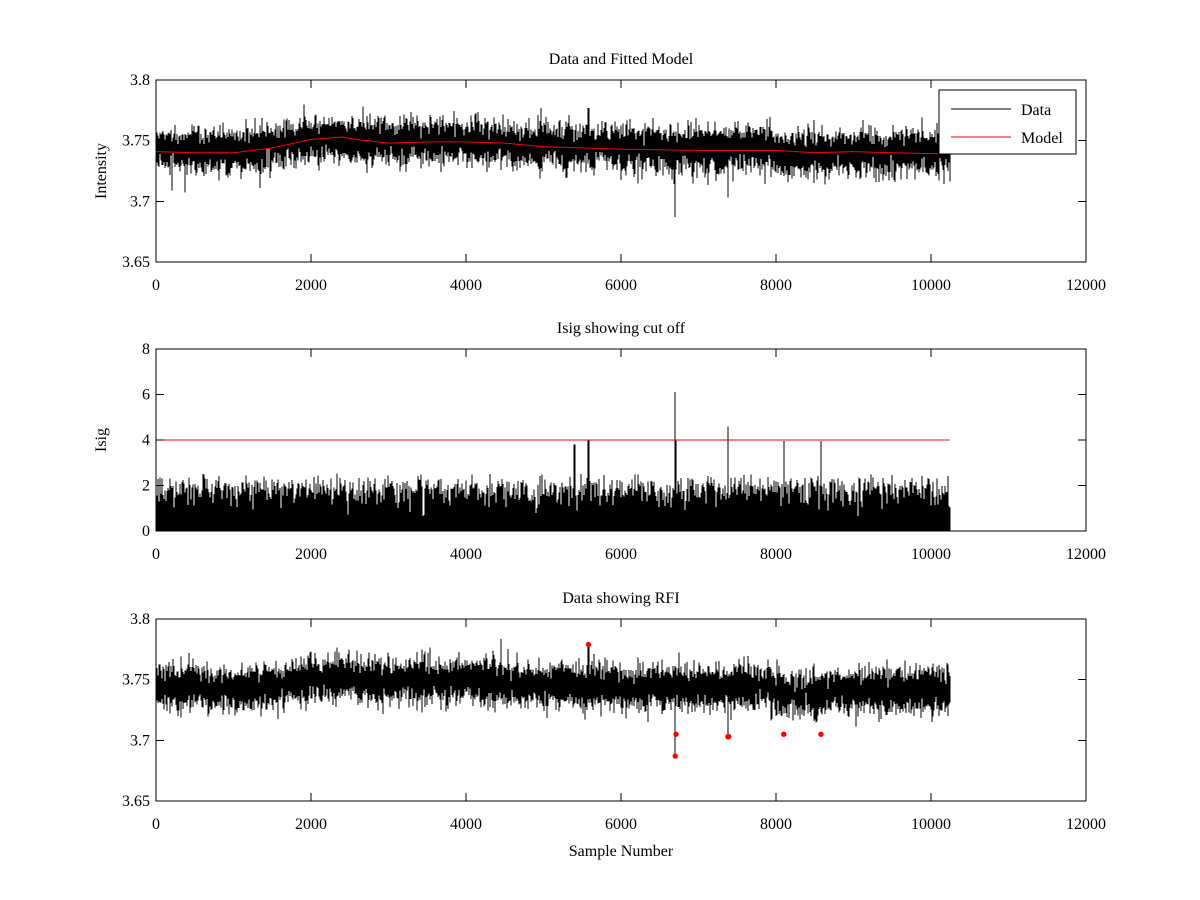 The image size is (1200, 900). What do you see at coordinates (146, 440) in the screenshot?
I see `isig-ytick-label: 4` at bounding box center [146, 440].